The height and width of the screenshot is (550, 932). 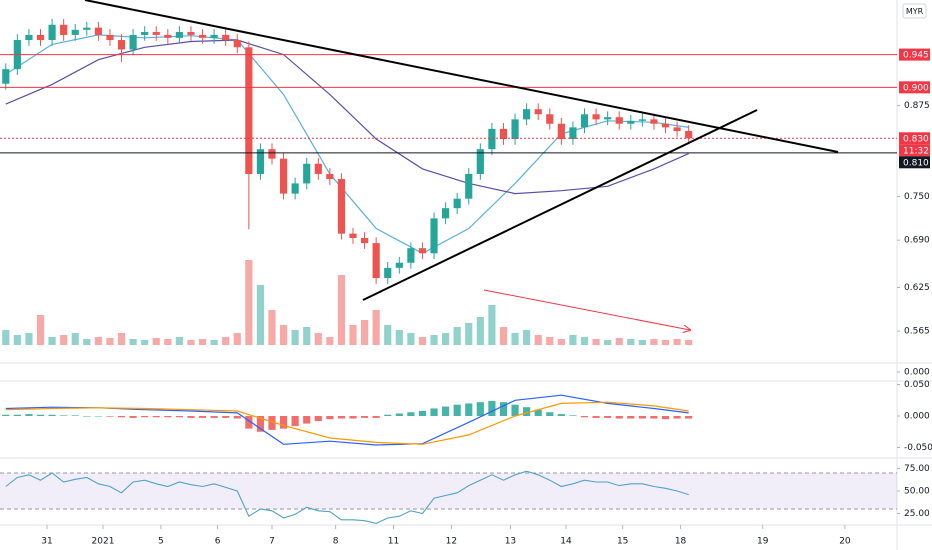 What do you see at coordinates (218, 542) in the screenshot?
I see `x-tick-label: 6` at bounding box center [218, 542].